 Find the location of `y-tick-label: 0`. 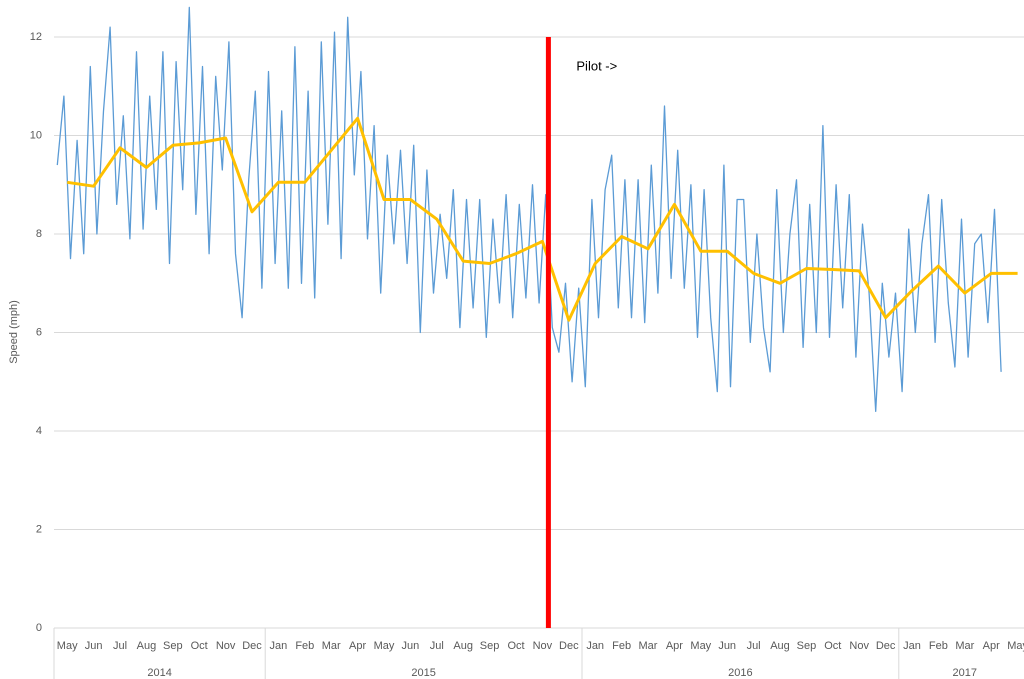

y-tick-label: 0 is located at coordinates (39, 628).